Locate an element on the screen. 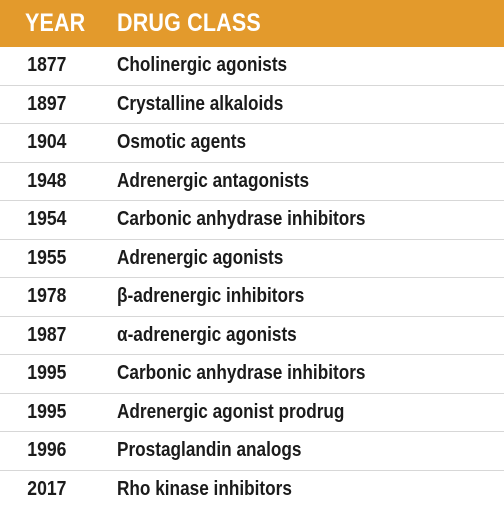 The width and height of the screenshot is (504, 509). table-row: 1995 Adrenergic agonist prodrug is located at coordinates (252, 413).